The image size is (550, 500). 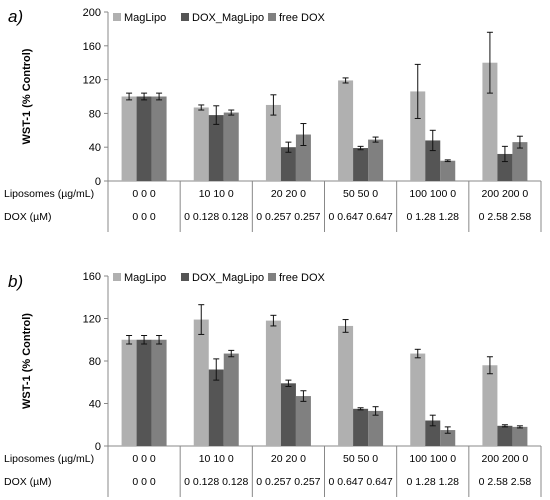 What do you see at coordinates (92, 13) in the screenshot?
I see `y-tick-label: 200` at bounding box center [92, 13].